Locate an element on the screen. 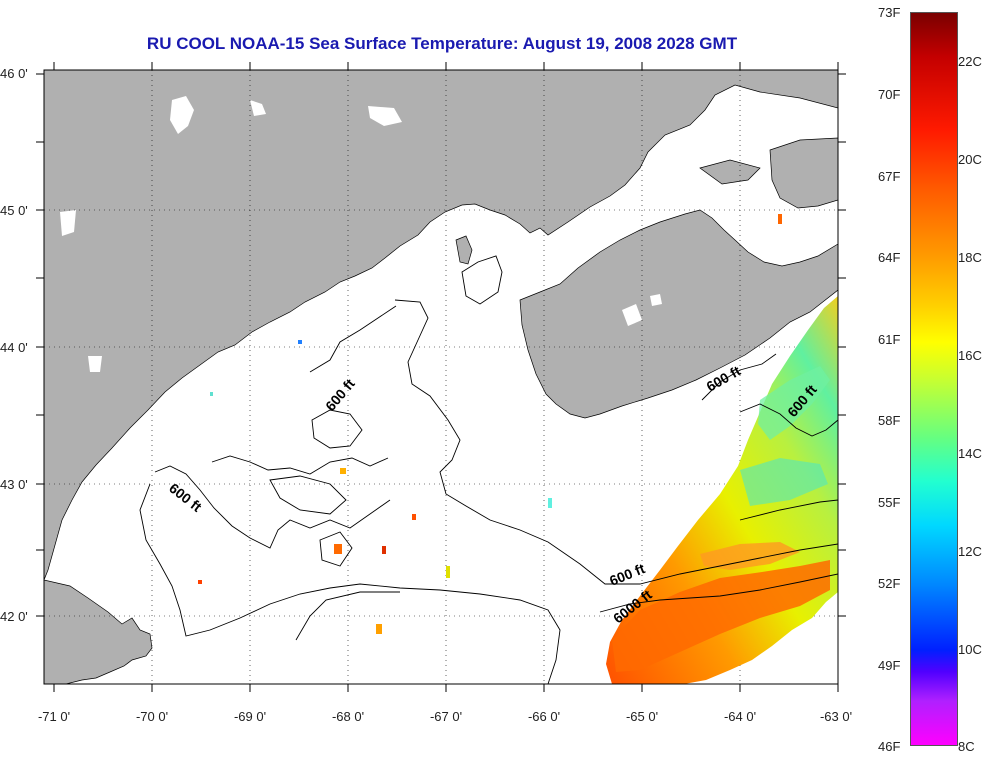  sst-cool-band is located at coordinates (794, 403).